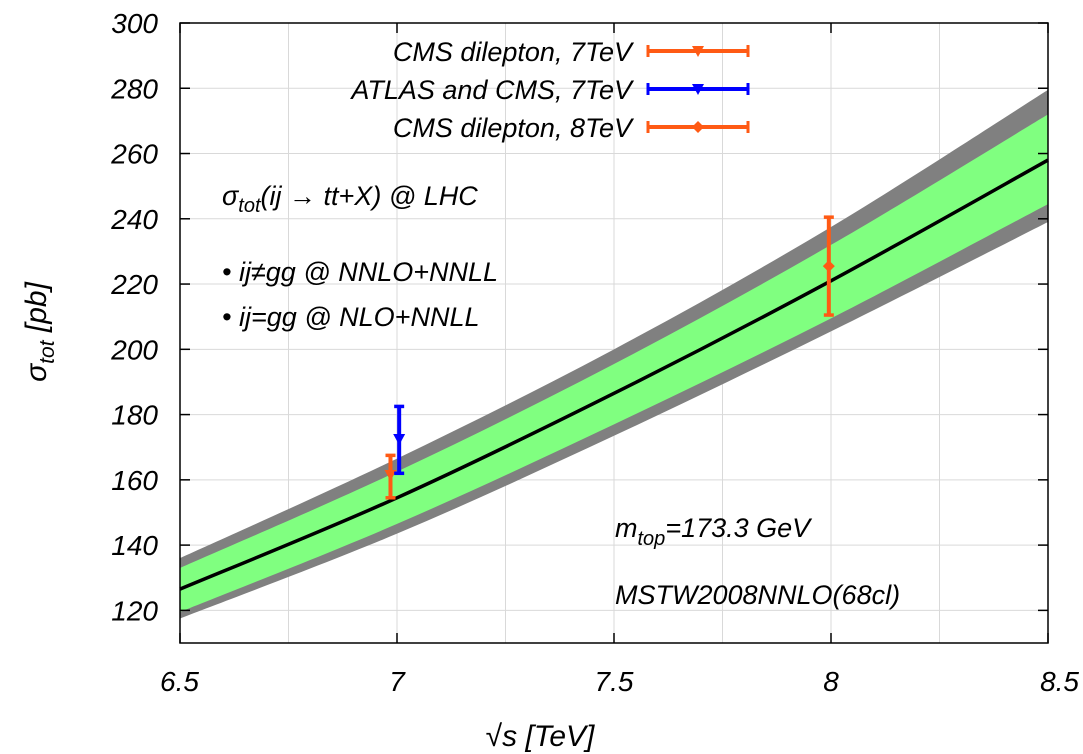  What do you see at coordinates (134, 88) in the screenshot?
I see `y-tick-label: 280` at bounding box center [134, 88].